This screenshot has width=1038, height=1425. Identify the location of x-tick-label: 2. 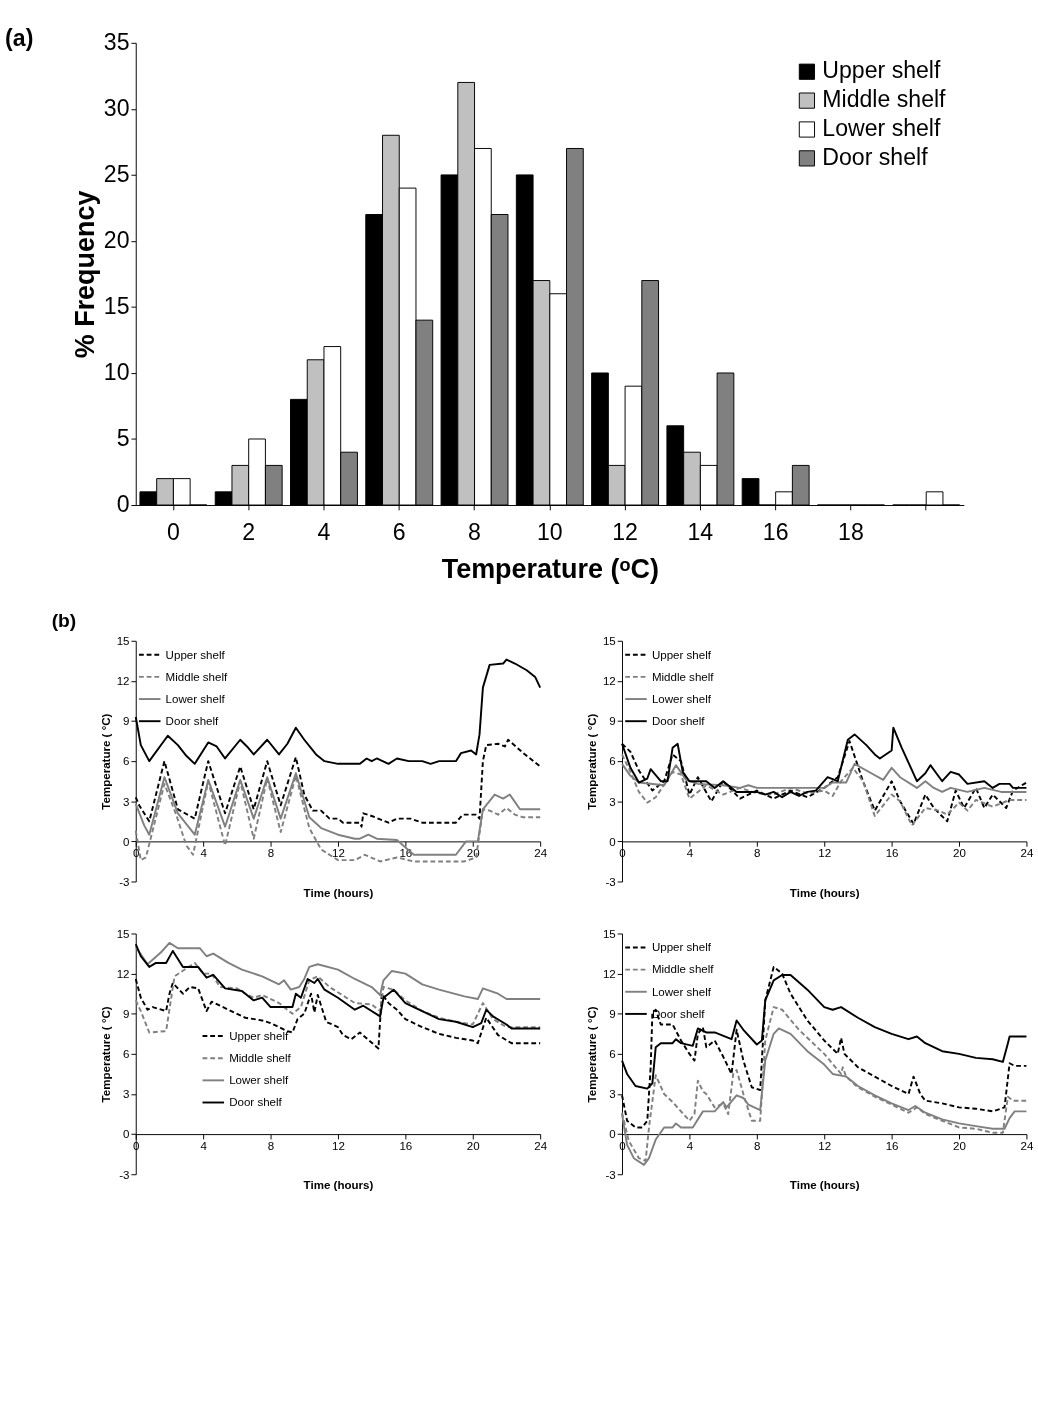
(249, 532).